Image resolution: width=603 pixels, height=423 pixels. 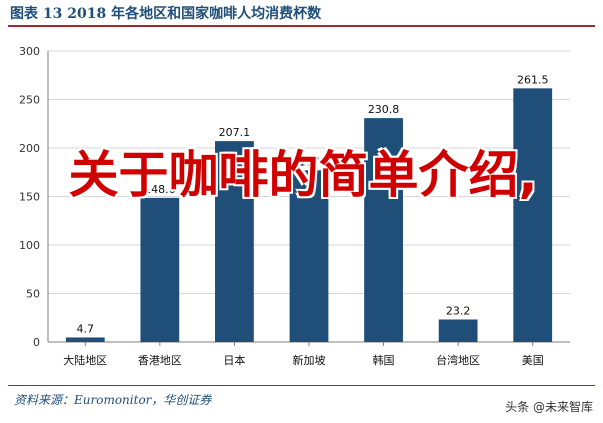 I want to click on title-divider, so click(x=301, y=26).